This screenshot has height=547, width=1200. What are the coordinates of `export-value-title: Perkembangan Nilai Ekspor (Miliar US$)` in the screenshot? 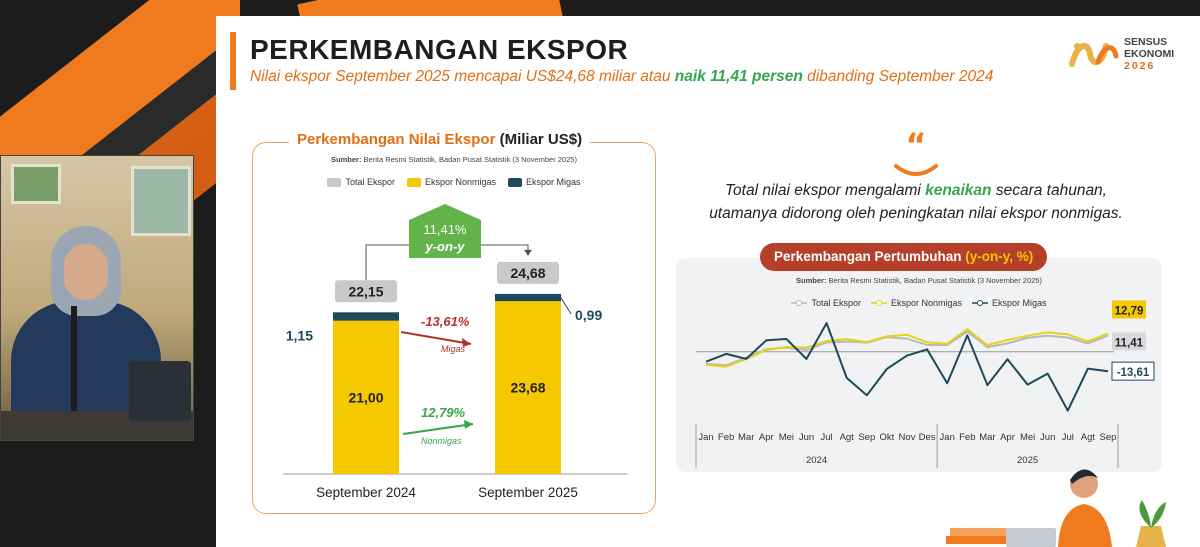 It's located at (440, 139).